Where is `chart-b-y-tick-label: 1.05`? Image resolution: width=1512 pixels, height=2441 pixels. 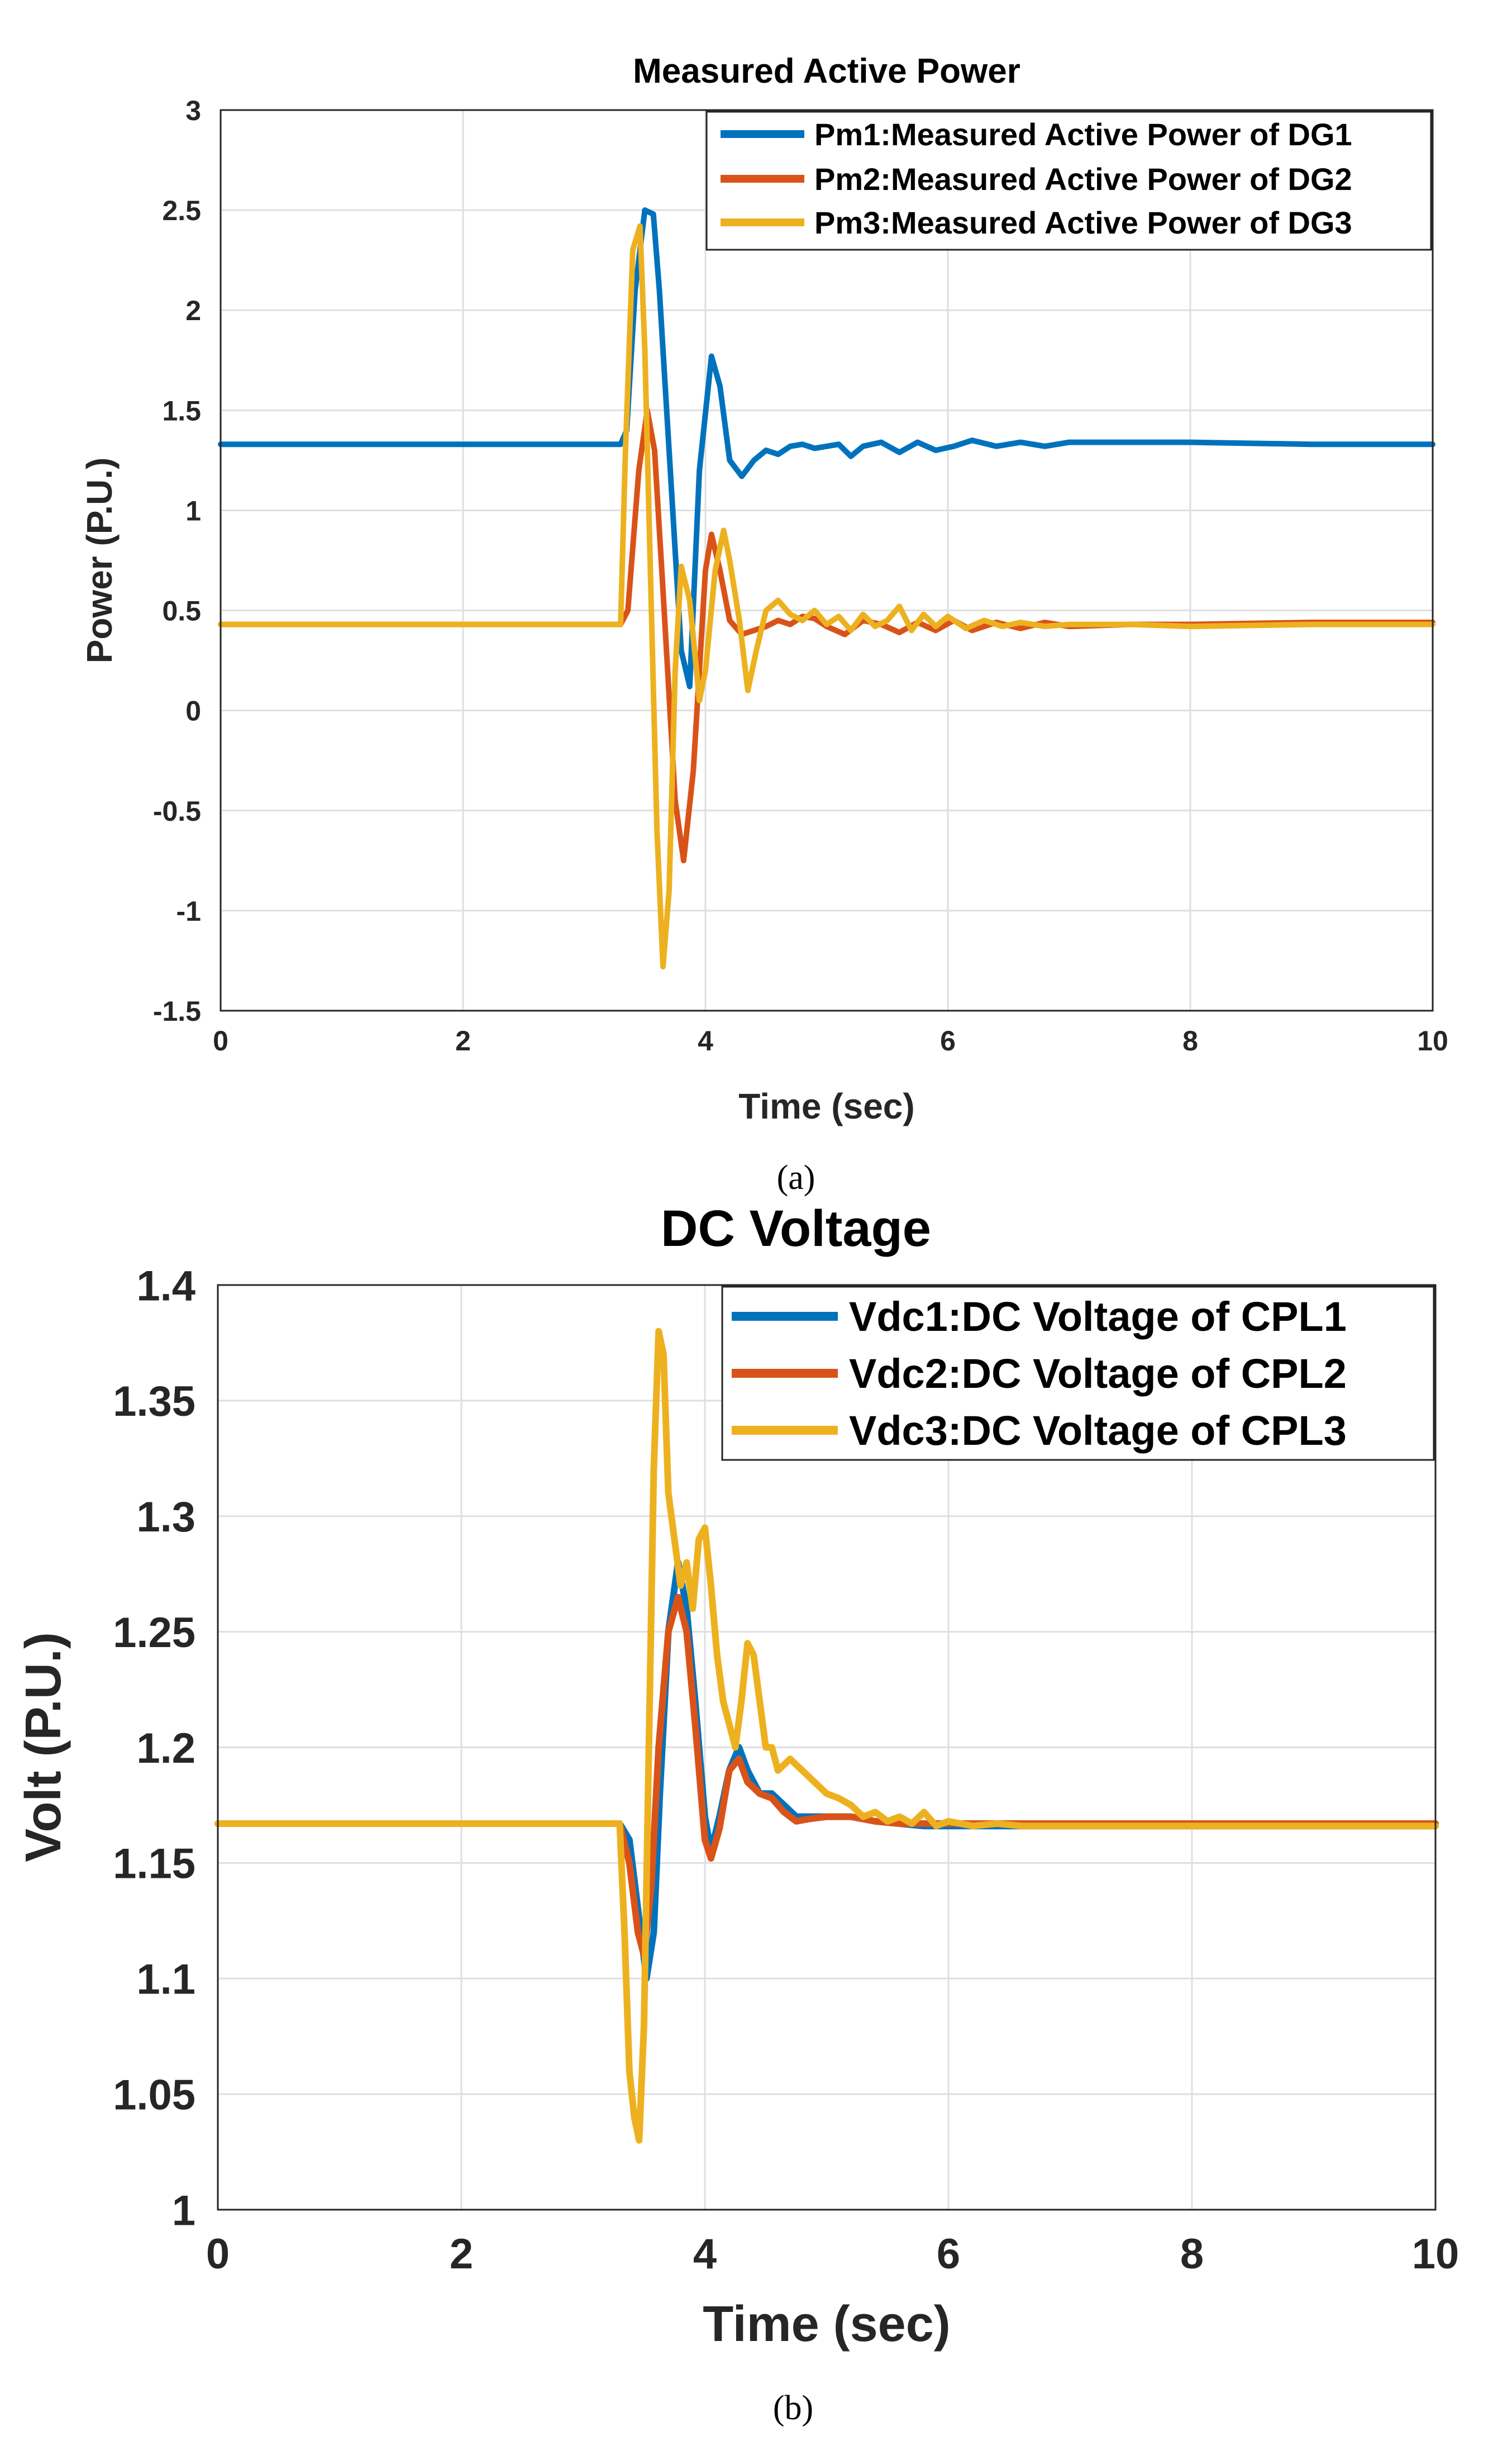
chart-b-y-tick-label: 1.05 is located at coordinates (154, 2095).